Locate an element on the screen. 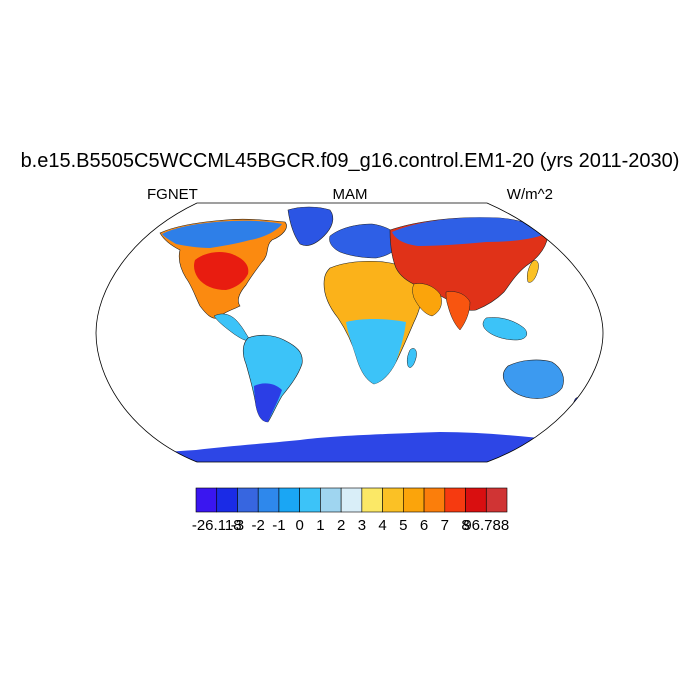 The image size is (700, 700). madagascar is located at coordinates (411, 358).